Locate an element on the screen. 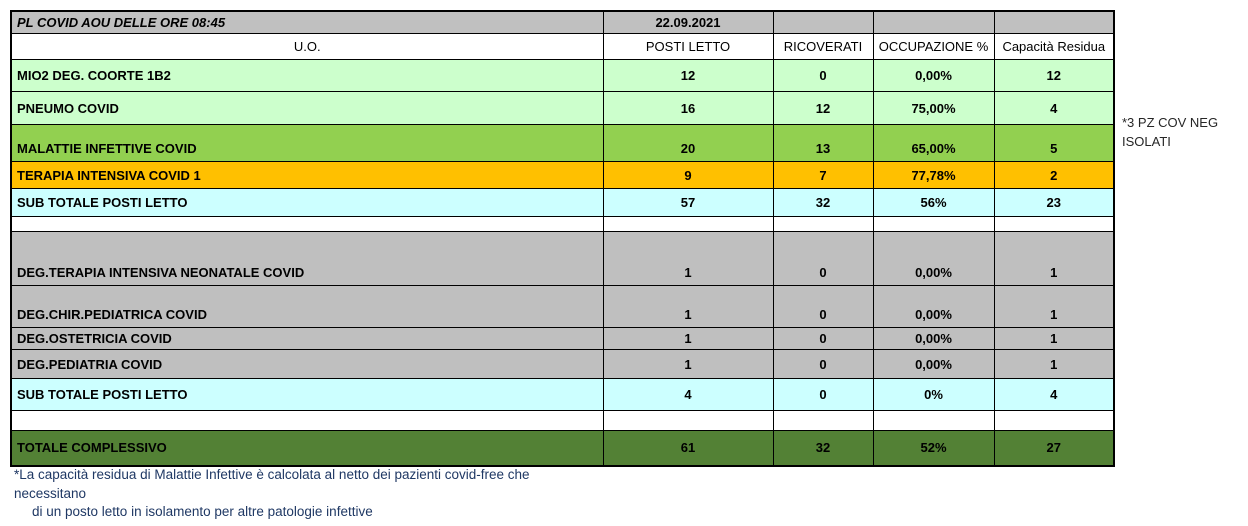 The width and height of the screenshot is (1248, 526). report-title: PL COVID AOU DELLE ORE 08:45 is located at coordinates (307, 22).